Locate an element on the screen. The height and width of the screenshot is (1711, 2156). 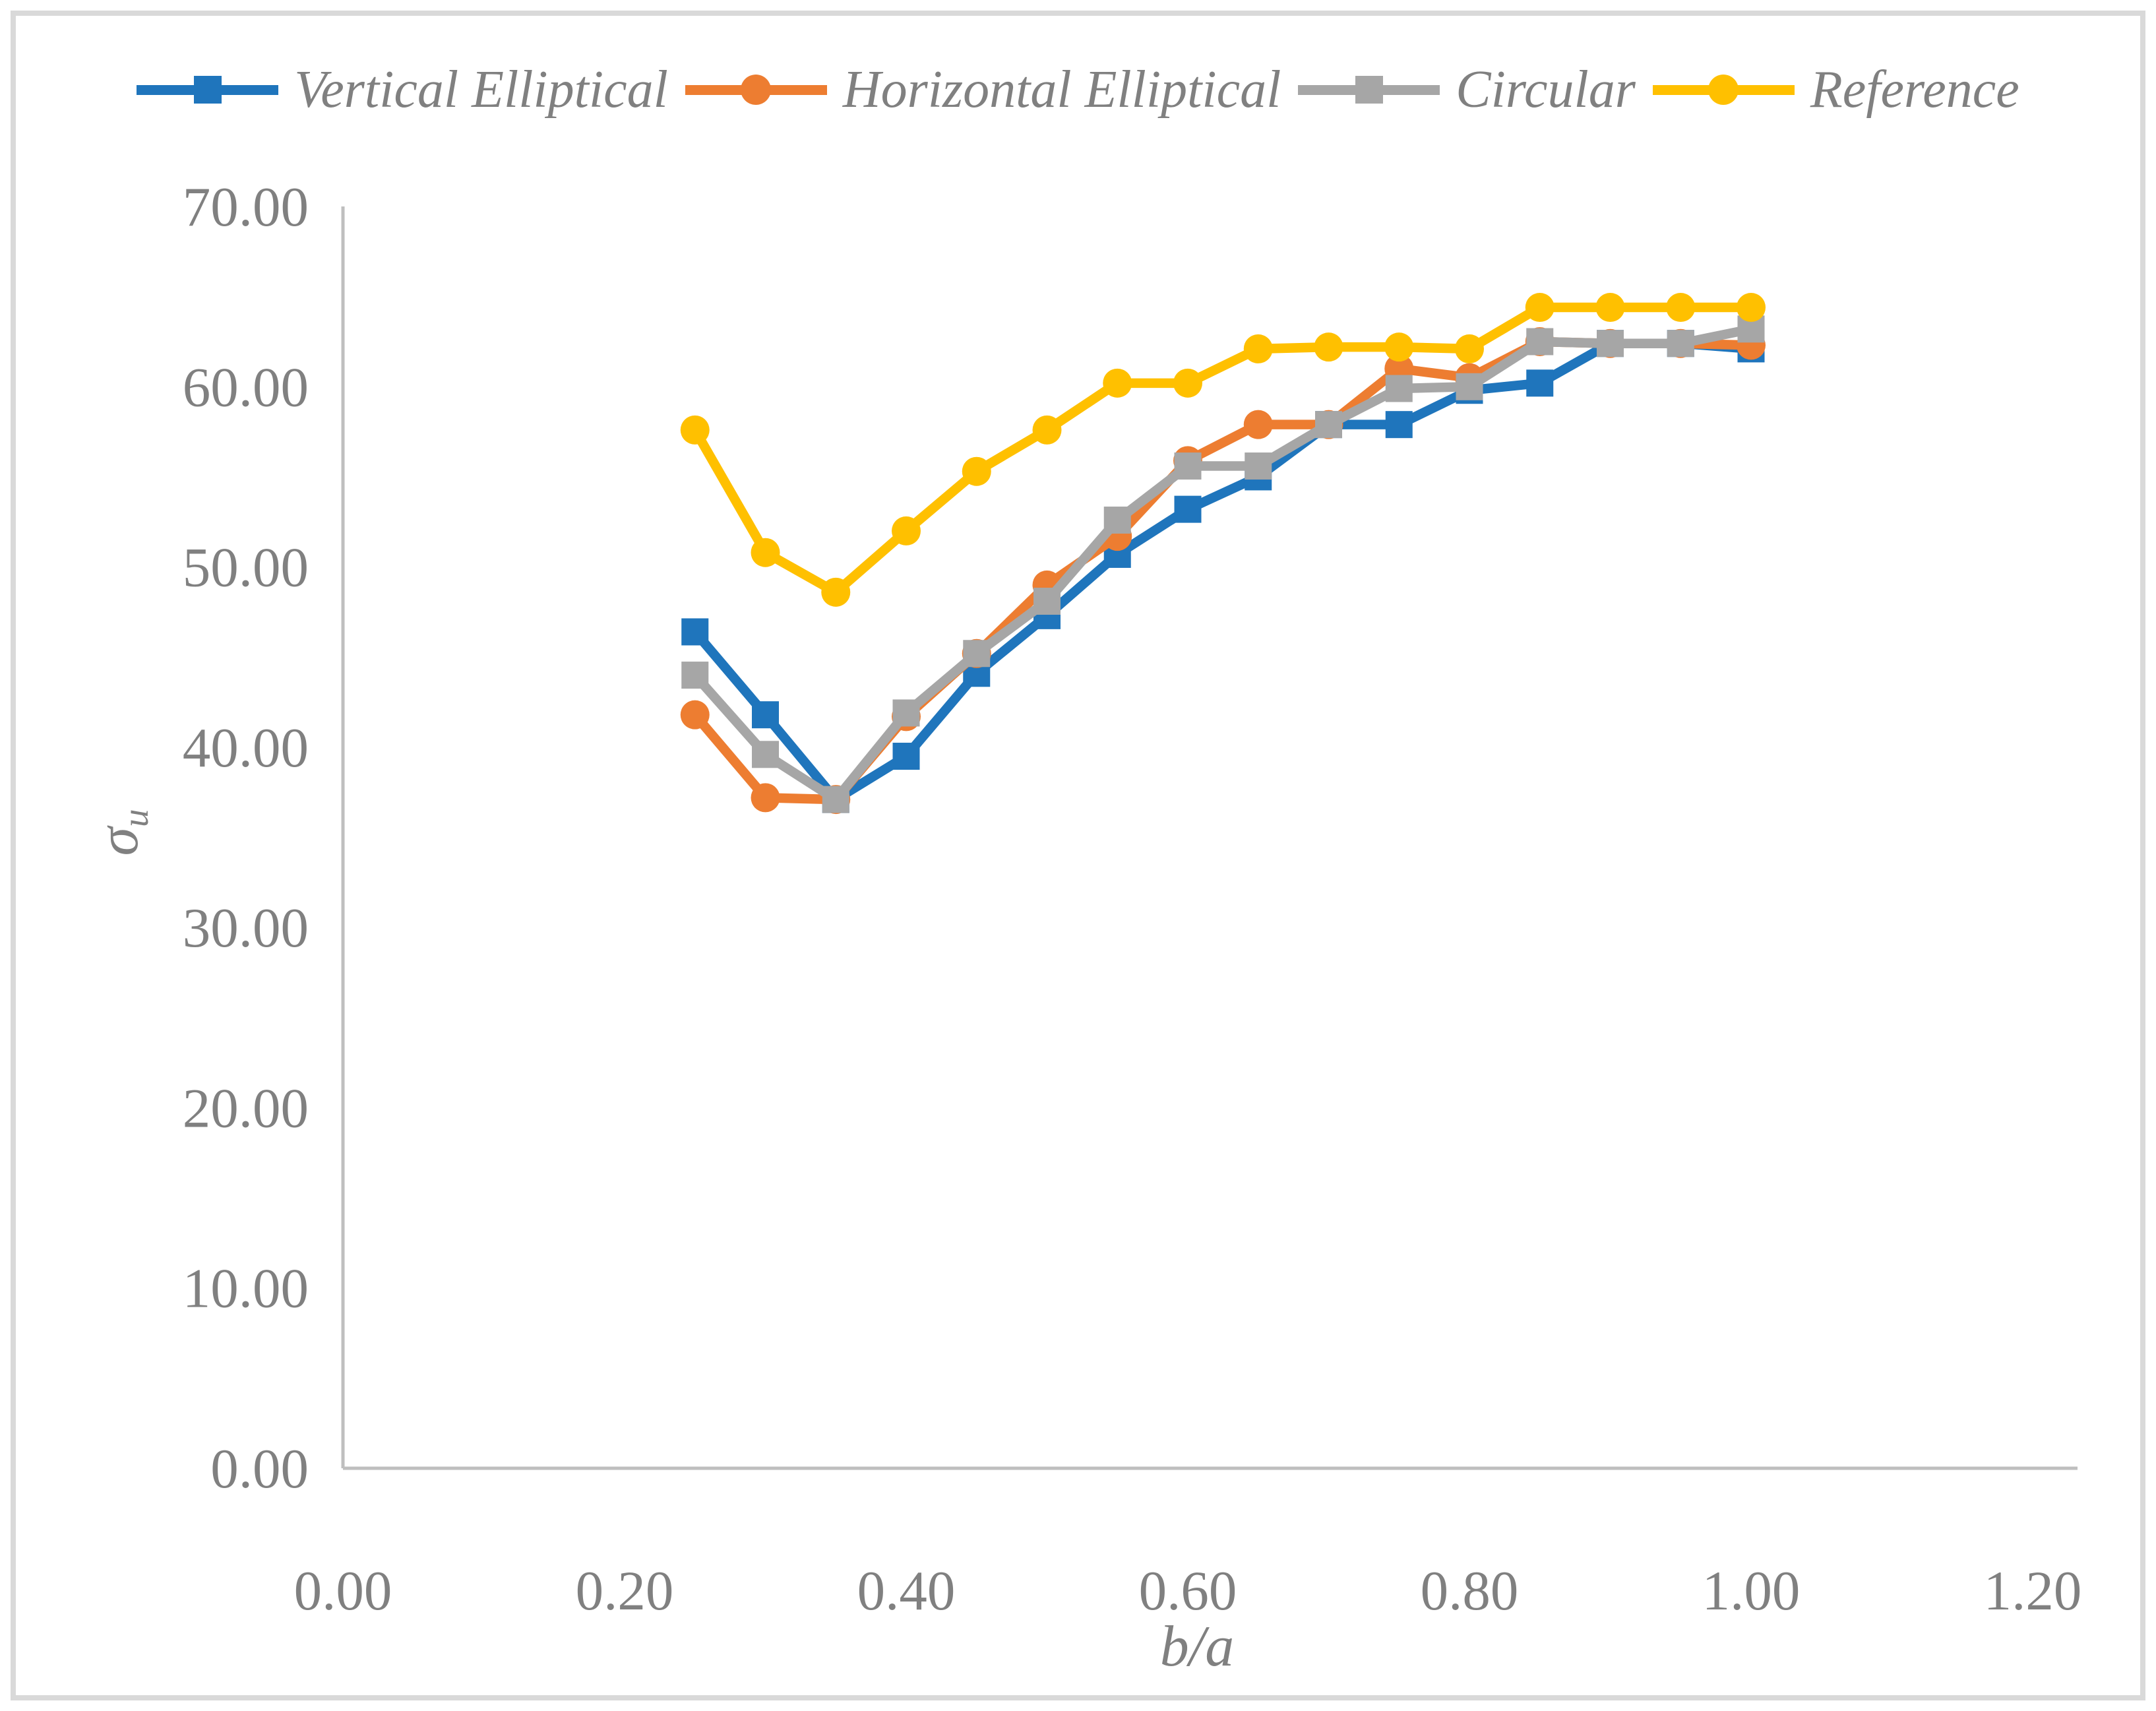
series-circular is located at coordinates (1223, 564).